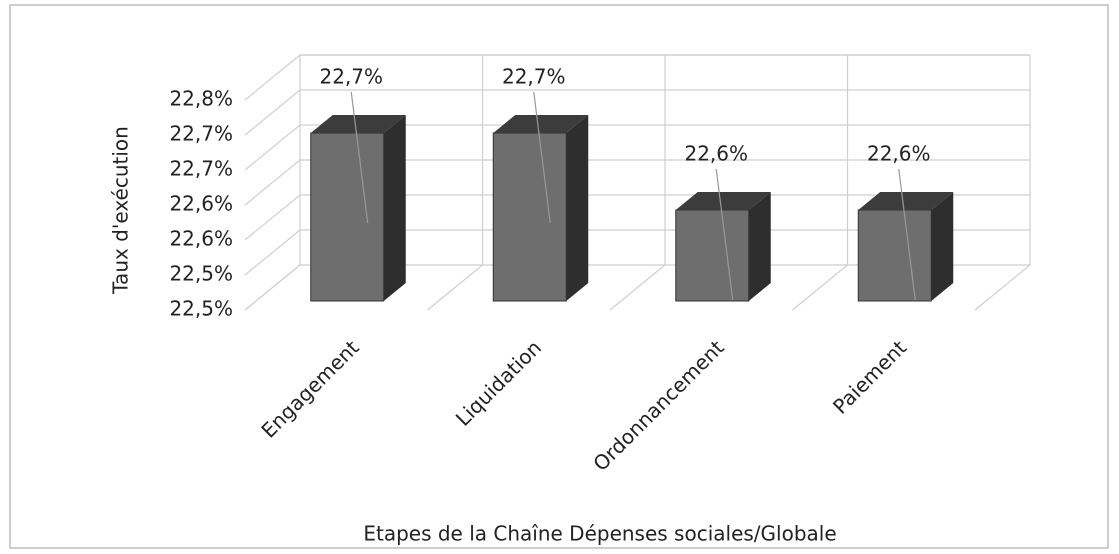  I want to click on y-tick-label: 22,8%, so click(201, 99).